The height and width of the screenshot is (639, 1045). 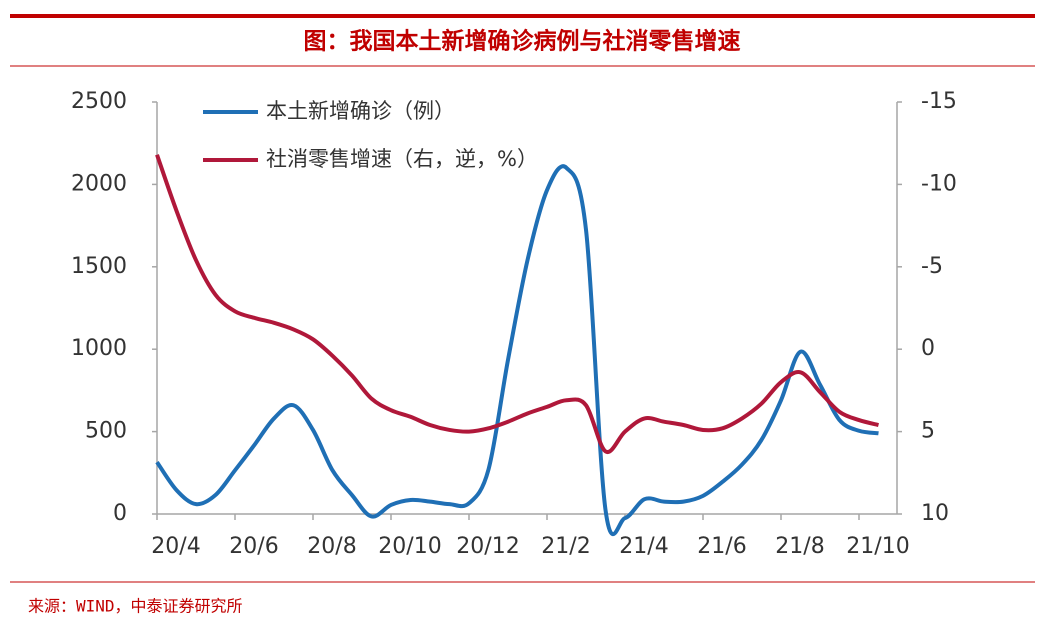 What do you see at coordinates (565, 546) in the screenshot?
I see `x-tick-label: 21/2` at bounding box center [565, 546].